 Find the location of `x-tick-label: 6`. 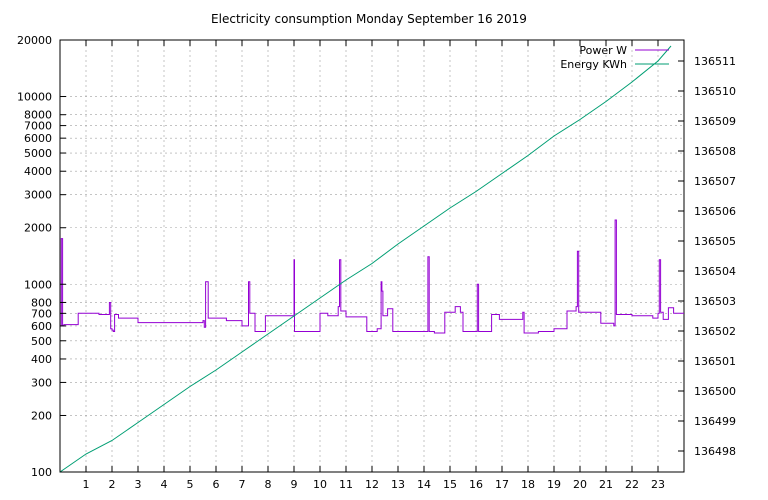

x-tick-label: 6 is located at coordinates (216, 484).